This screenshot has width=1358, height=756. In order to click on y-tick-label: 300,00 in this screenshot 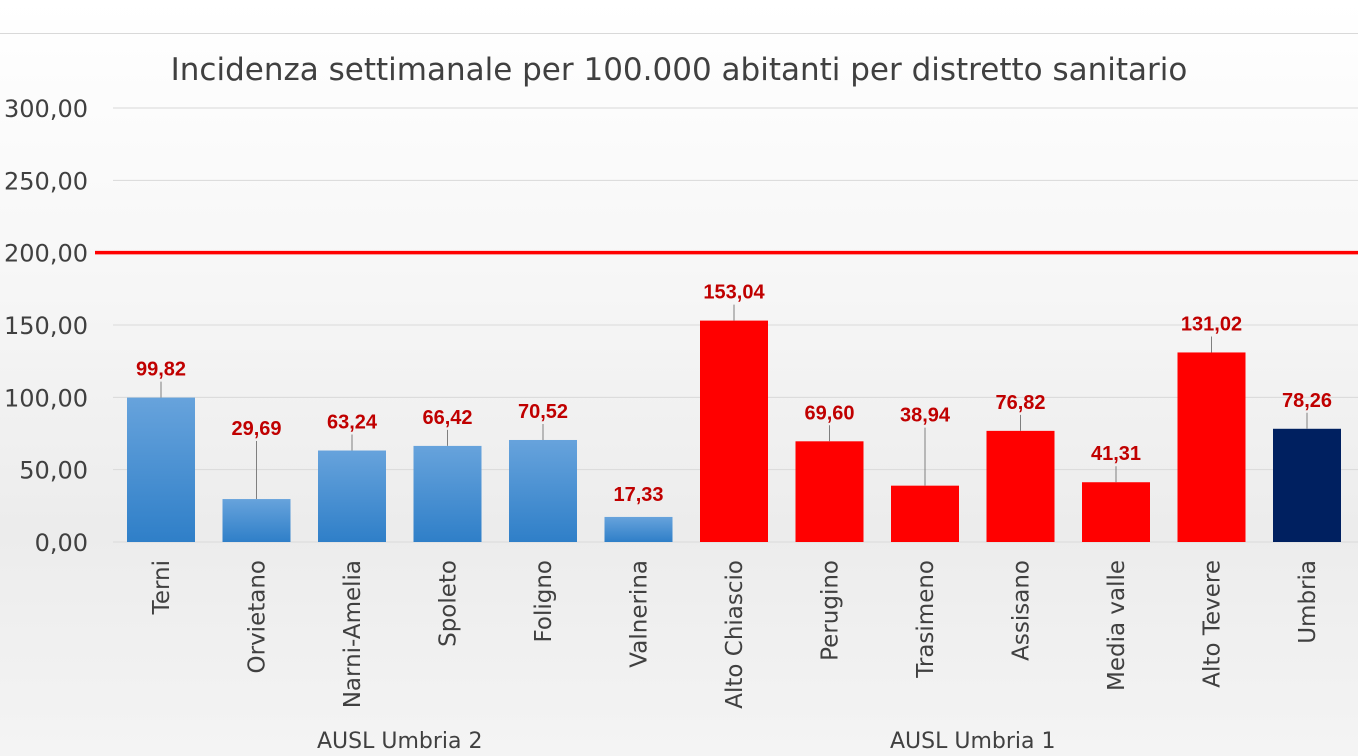, I will do `click(46, 109)`.